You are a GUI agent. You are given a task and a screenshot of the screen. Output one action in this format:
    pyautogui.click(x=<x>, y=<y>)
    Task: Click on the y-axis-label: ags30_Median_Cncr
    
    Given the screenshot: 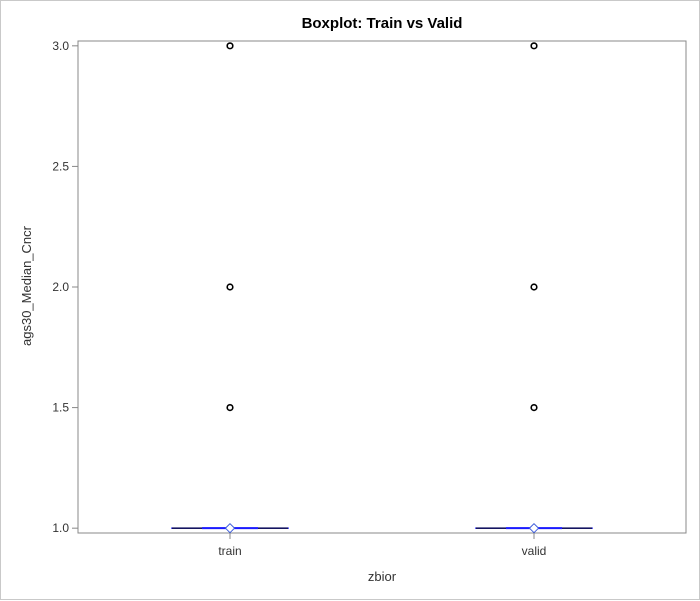 What is the action you would take?
    pyautogui.click(x=26, y=285)
    